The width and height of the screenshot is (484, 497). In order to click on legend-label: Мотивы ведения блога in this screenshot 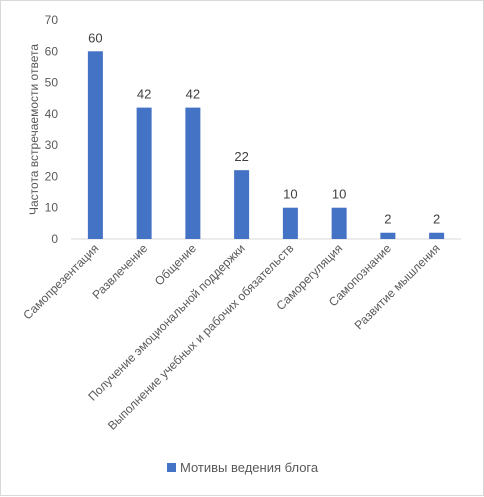, I will do `click(249, 467)`.